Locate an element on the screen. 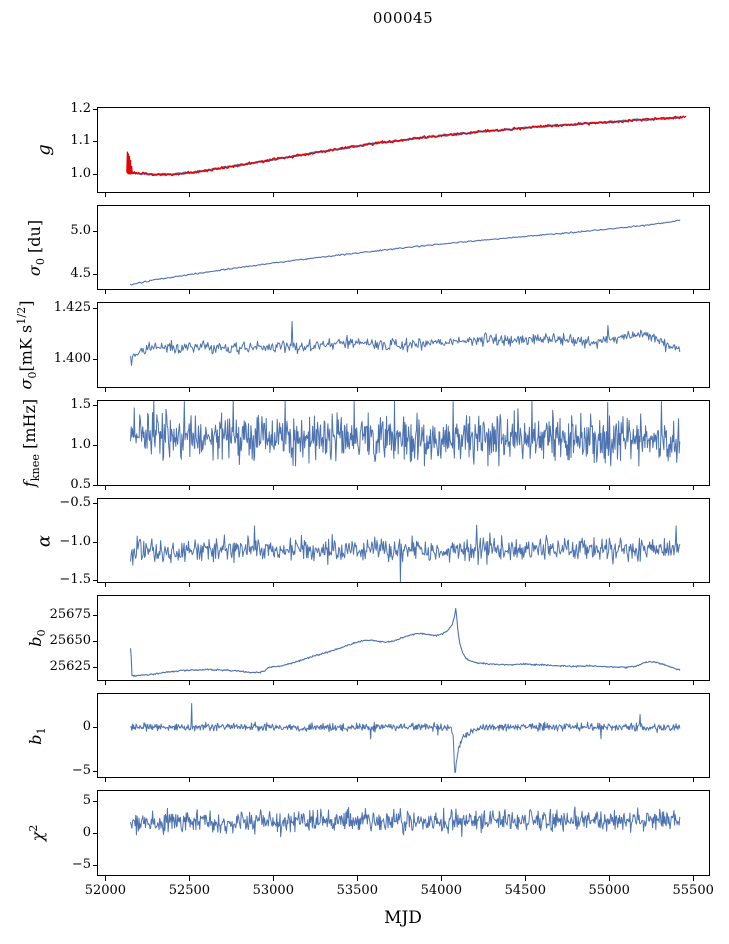 The image size is (729, 944). y-axis-label-segment: f is located at coordinates (29, 484).